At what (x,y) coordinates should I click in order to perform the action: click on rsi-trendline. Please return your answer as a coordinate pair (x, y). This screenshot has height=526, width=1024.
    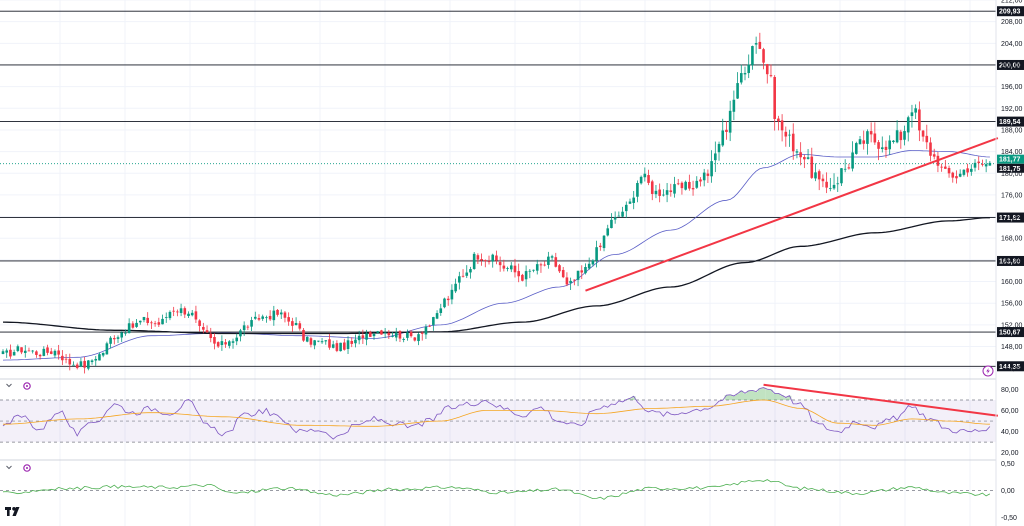
    Looking at the image, I should click on (880, 400).